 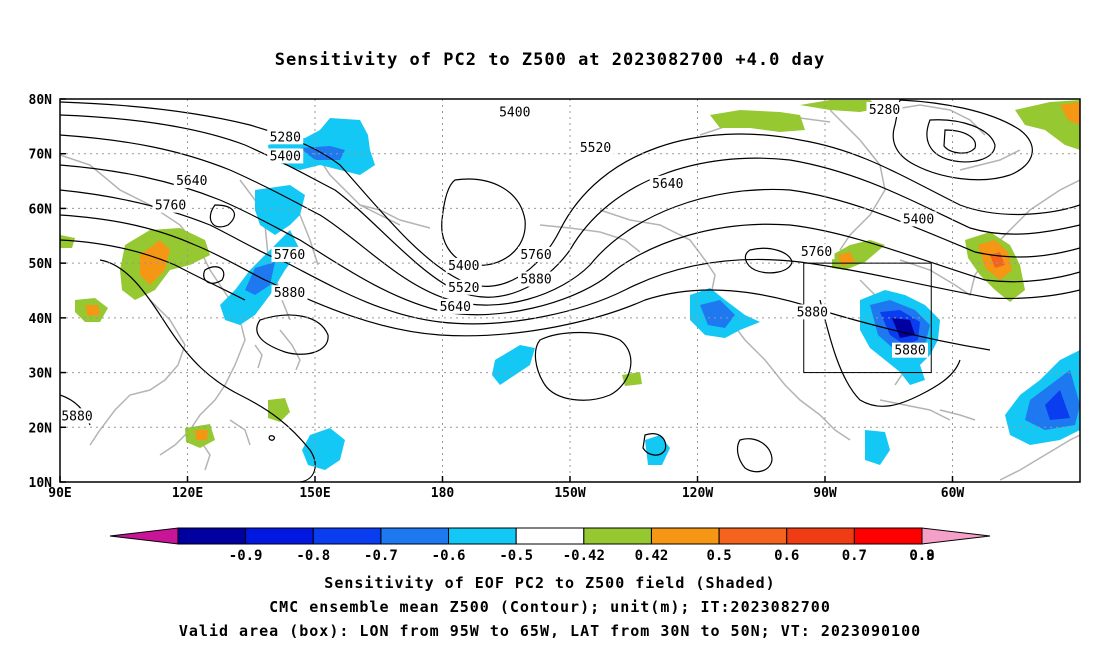 I want to click on lat-tick-label: 40N, so click(x=41, y=319).